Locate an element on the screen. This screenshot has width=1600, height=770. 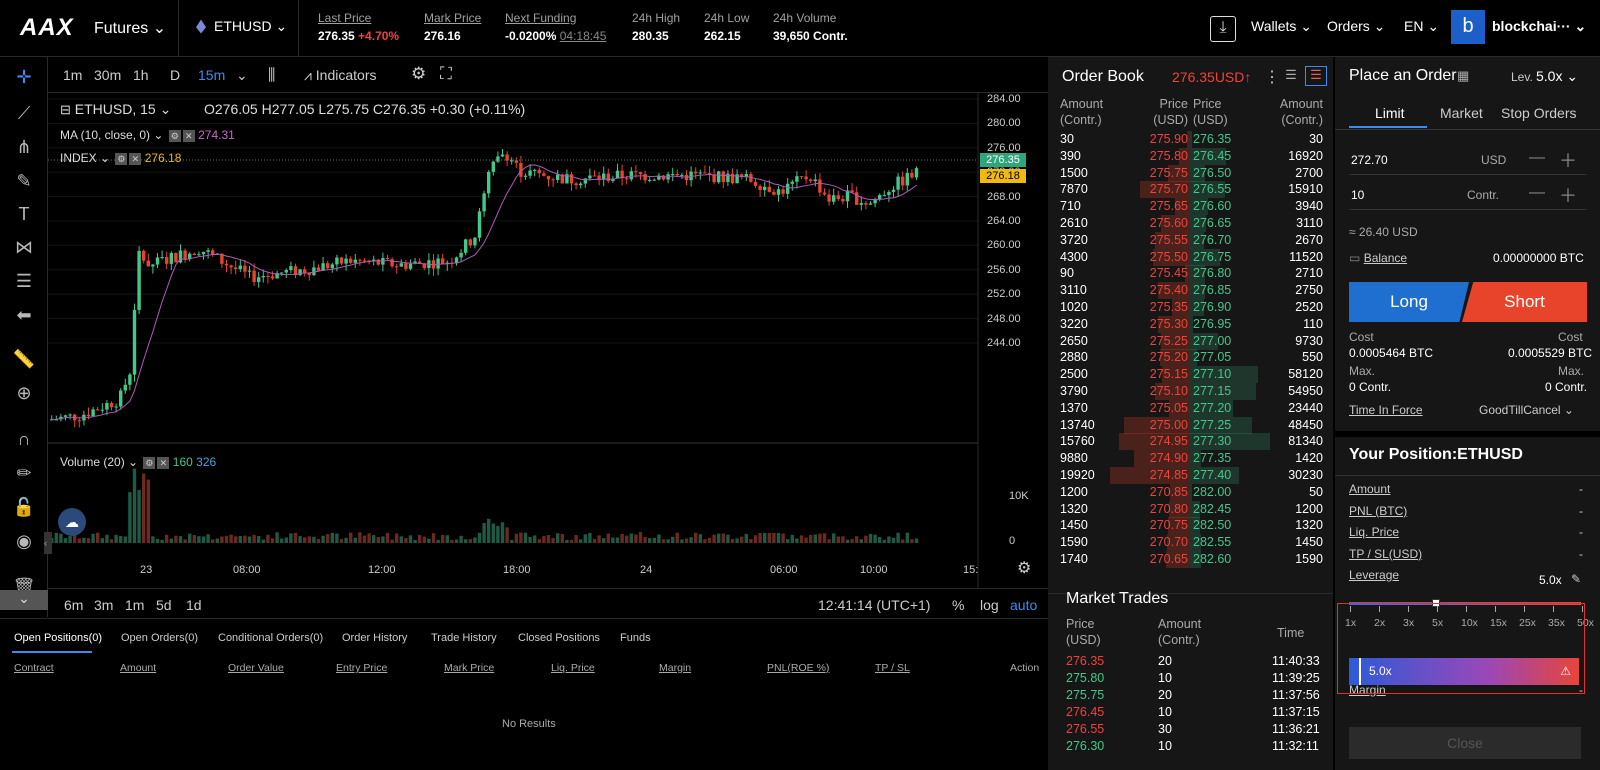
price-plus-icon: ＋ is located at coordinates (1568, 161).